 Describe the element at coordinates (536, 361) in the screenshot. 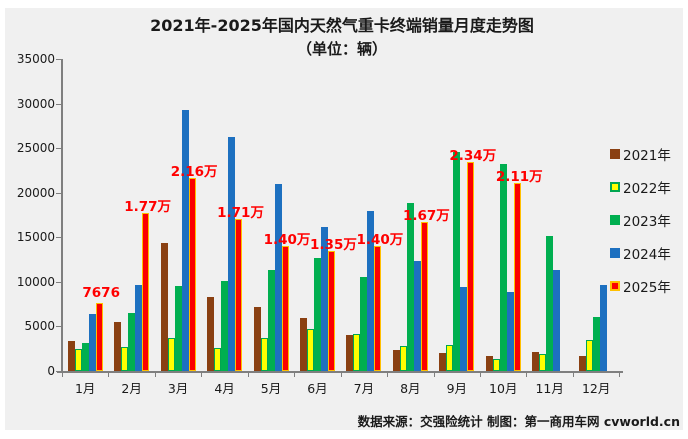

I see `bar-2021年-11月` at that location.